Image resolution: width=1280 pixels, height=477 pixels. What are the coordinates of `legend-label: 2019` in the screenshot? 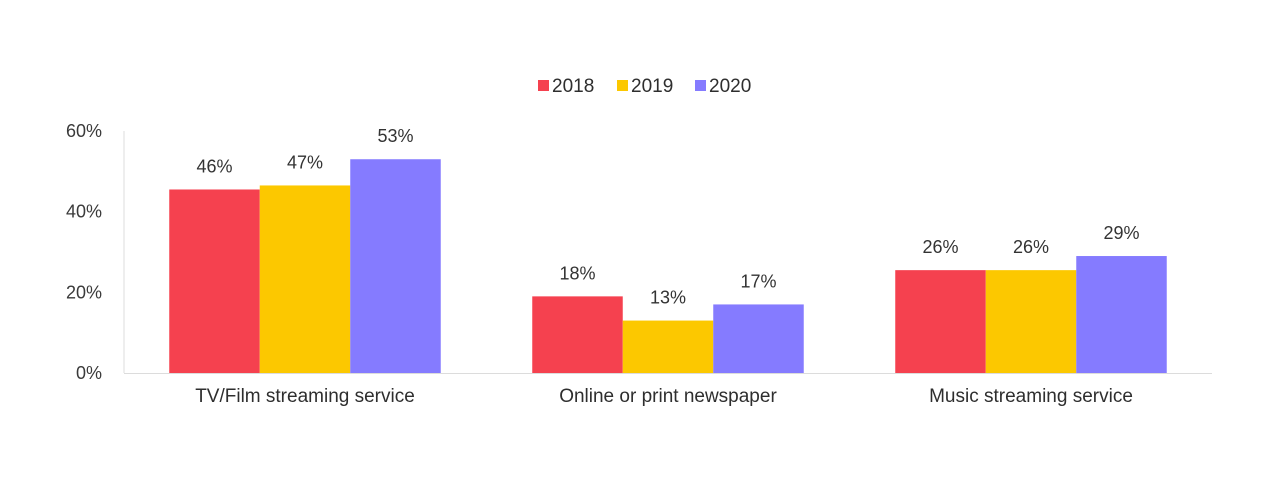 It's located at (652, 86).